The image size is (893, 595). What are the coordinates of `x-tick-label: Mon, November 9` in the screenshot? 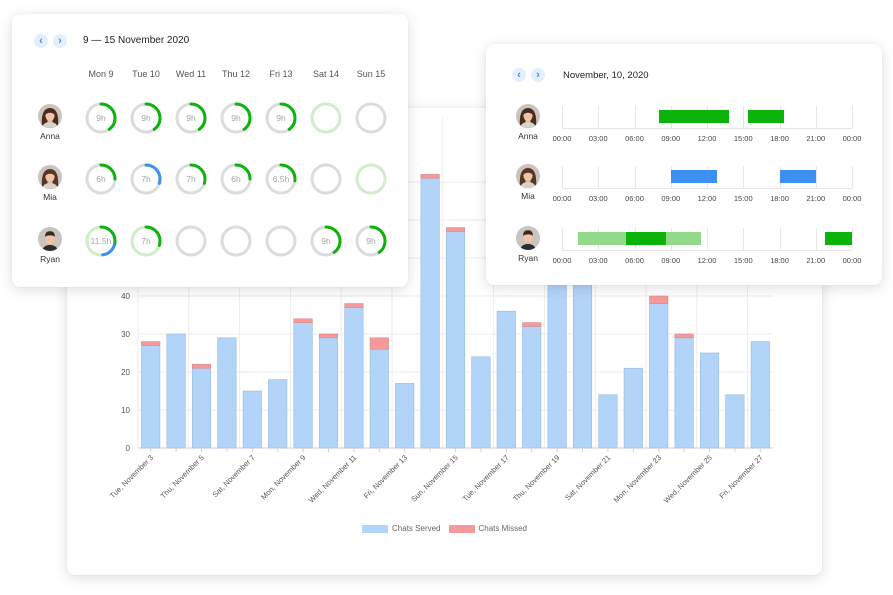 It's located at (283, 477).